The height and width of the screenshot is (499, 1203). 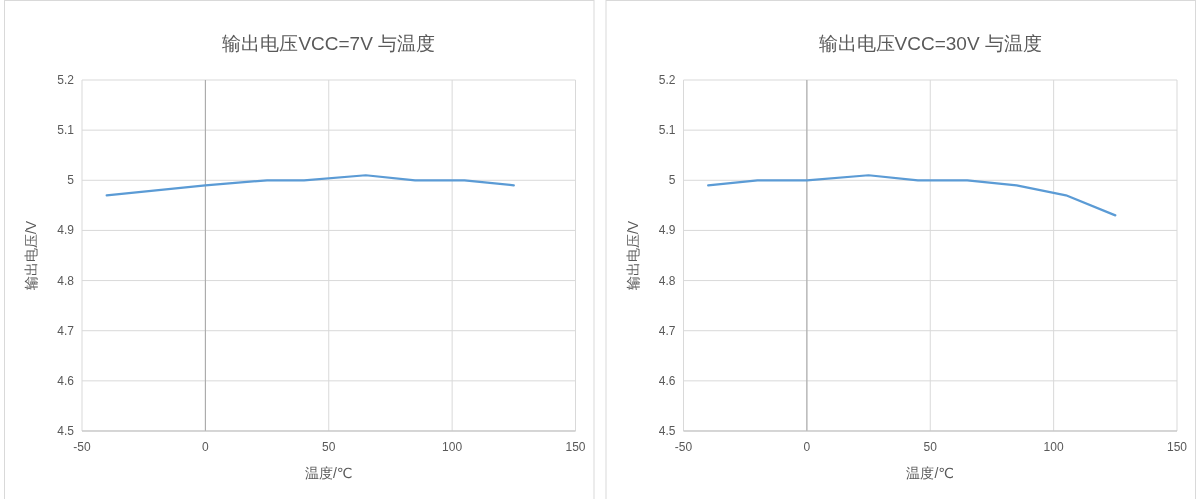 I want to click on chart-title: 输出电压VCC=7V 与温度, so click(x=329, y=43).